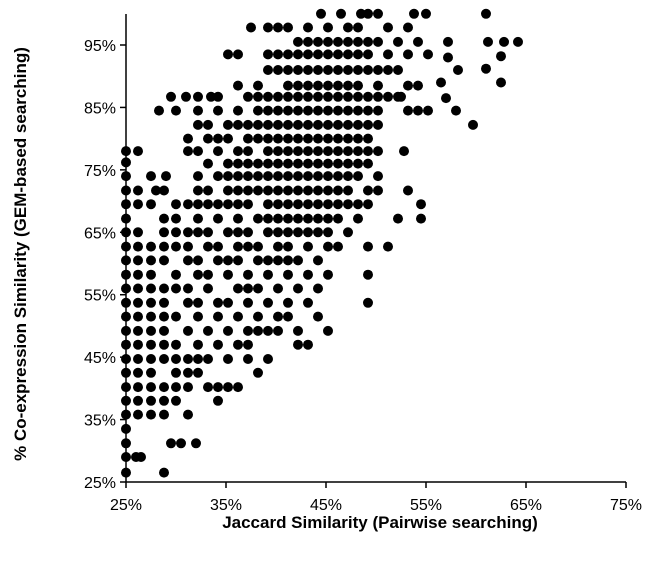 Image resolution: width=659 pixels, height=561 pixels. I want to click on y-tick-label: 75%, so click(100, 171).